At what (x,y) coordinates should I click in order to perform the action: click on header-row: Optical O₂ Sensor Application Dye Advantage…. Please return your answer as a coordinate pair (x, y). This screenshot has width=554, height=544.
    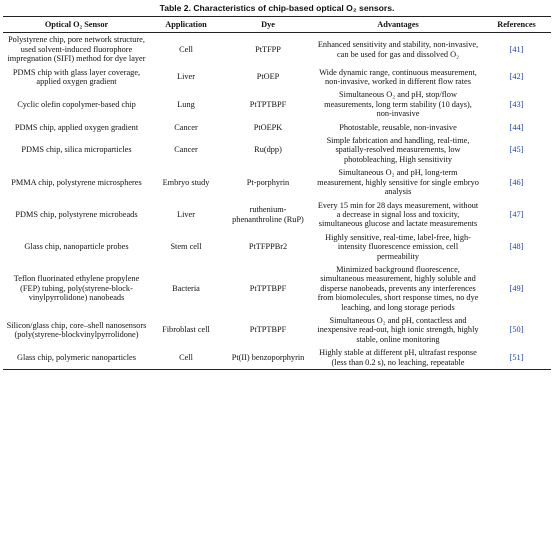
    Looking at the image, I should click on (277, 24).